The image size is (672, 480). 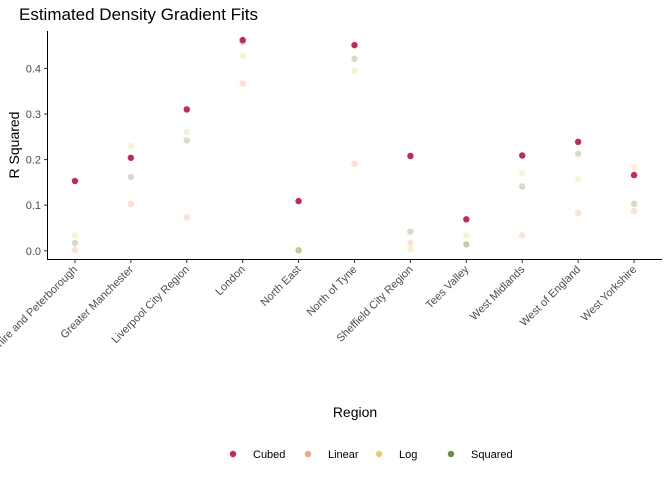 What do you see at coordinates (230, 281) in the screenshot?
I see `x-tick-label: London` at bounding box center [230, 281].